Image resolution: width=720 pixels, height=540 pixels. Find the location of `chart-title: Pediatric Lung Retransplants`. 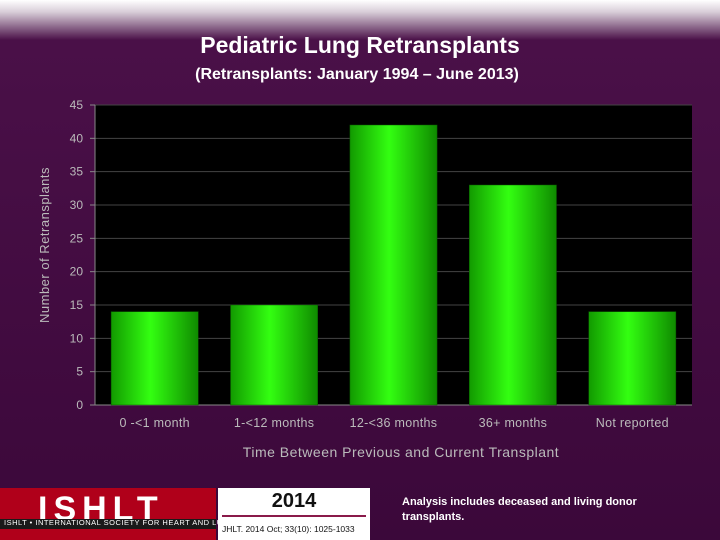

chart-title: Pediatric Lung Retransplants is located at coordinates (360, 45).